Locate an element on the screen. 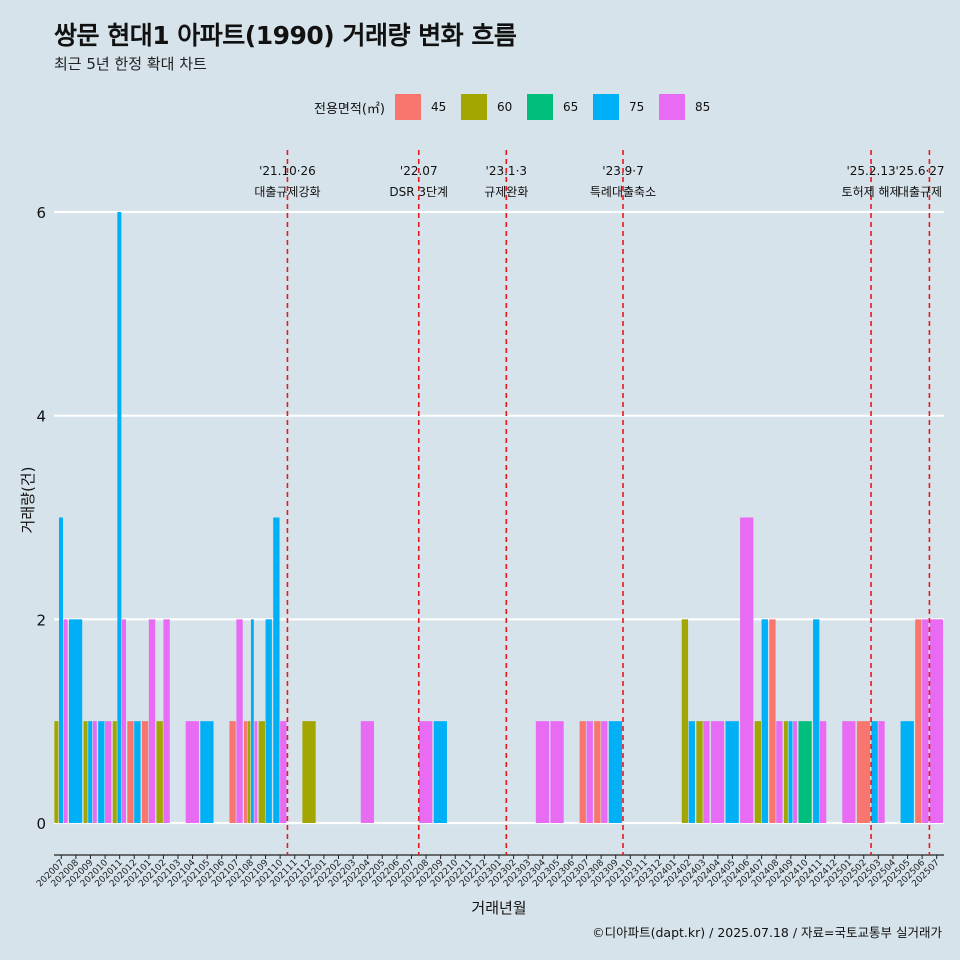 This screenshot has height=960, width=960. event-date-4: '25.2.13 is located at coordinates (870, 171).